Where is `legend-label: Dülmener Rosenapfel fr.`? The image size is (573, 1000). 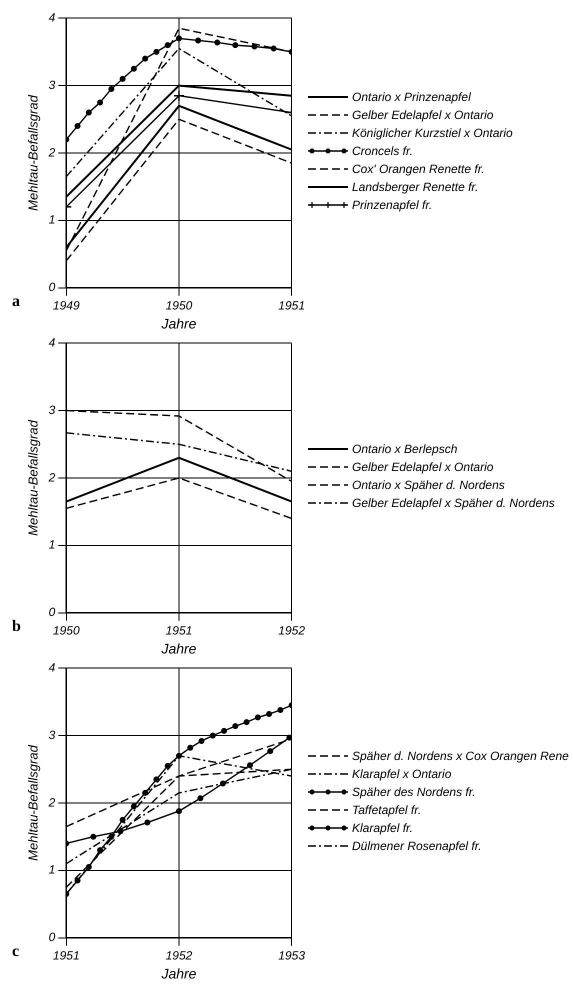
legend-label: Dülmener Rosenapfel fr. is located at coordinates (417, 845).